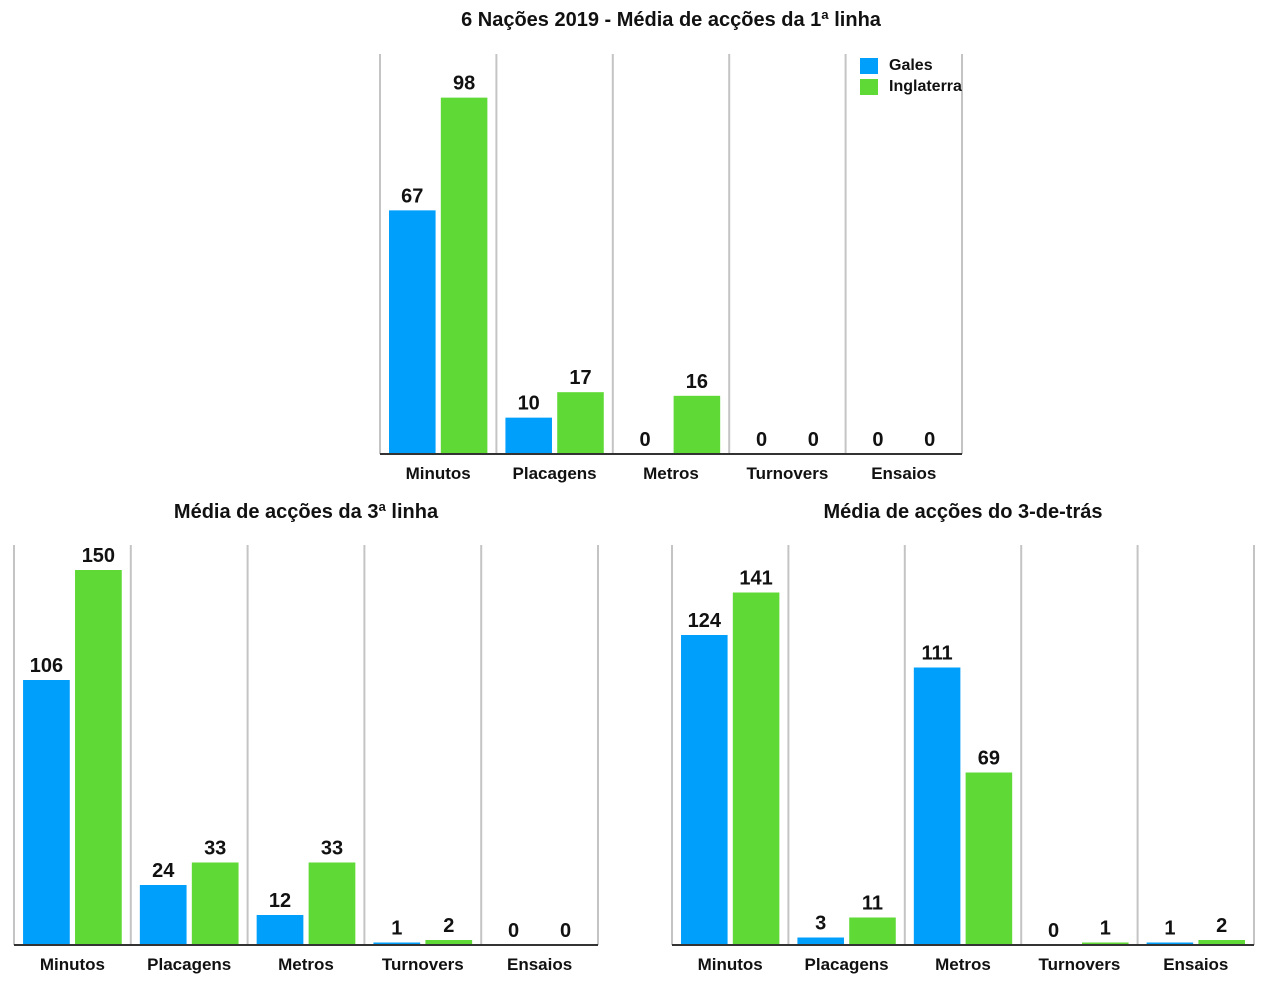 The image size is (1268, 981). What do you see at coordinates (280, 901) in the screenshot?
I see `value-label-back-row-gales-2: 12` at bounding box center [280, 901].